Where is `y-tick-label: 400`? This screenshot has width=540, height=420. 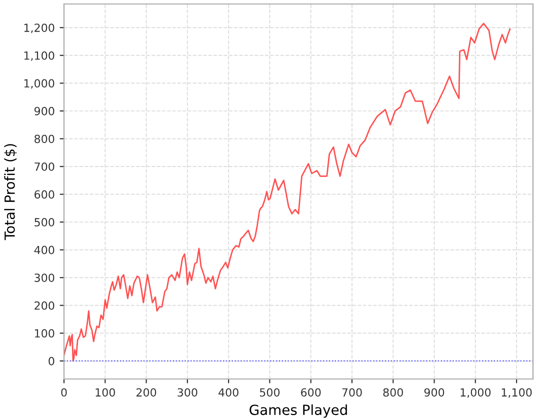
y-tick-label: 400 is located at coordinates (44, 250).